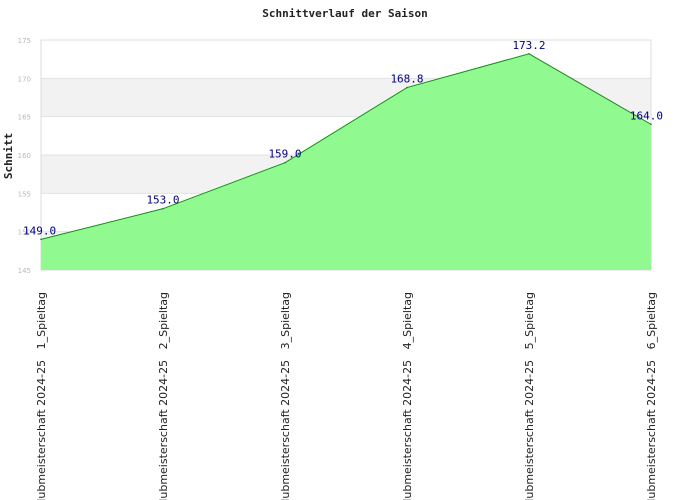  What do you see at coordinates (646, 115) in the screenshot?
I see `data-label: 164.0` at bounding box center [646, 115].